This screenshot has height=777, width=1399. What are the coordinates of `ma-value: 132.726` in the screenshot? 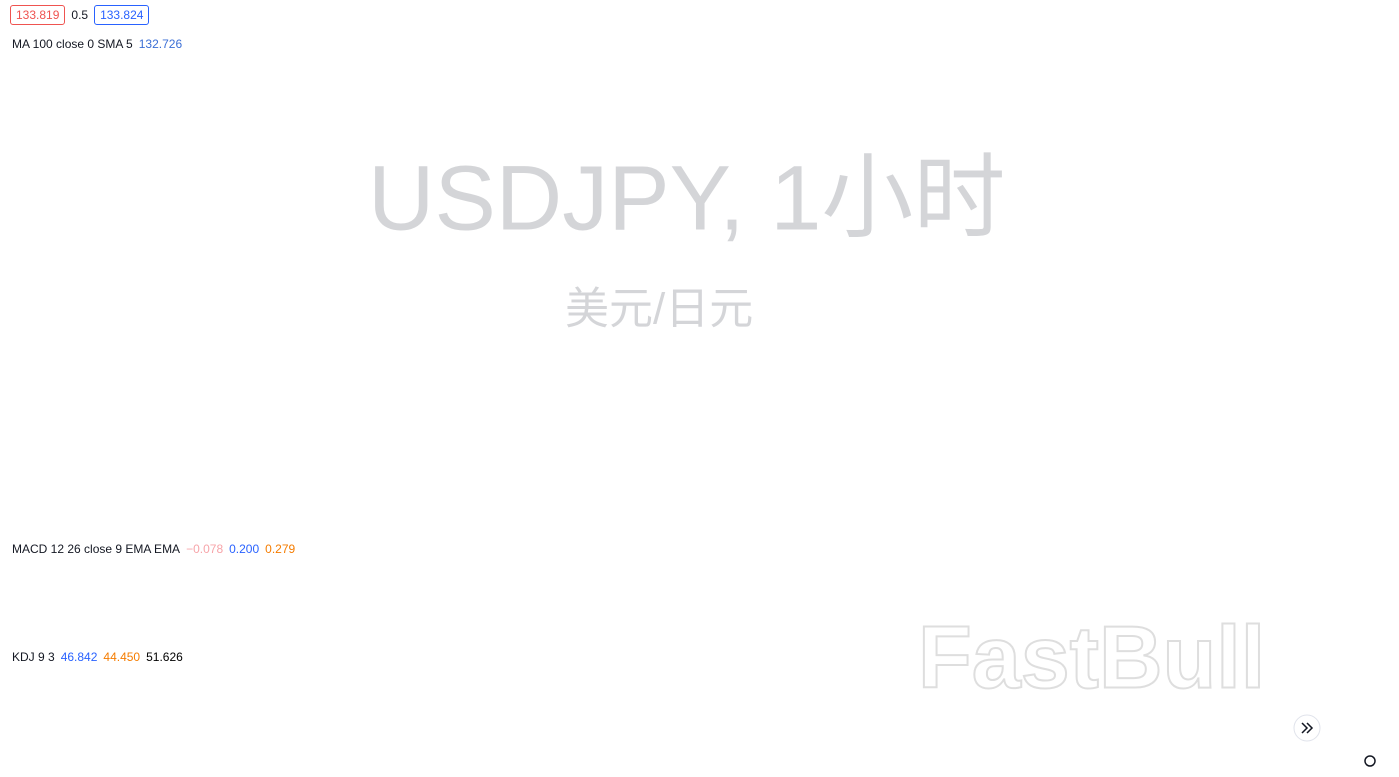 It's located at (160, 44).